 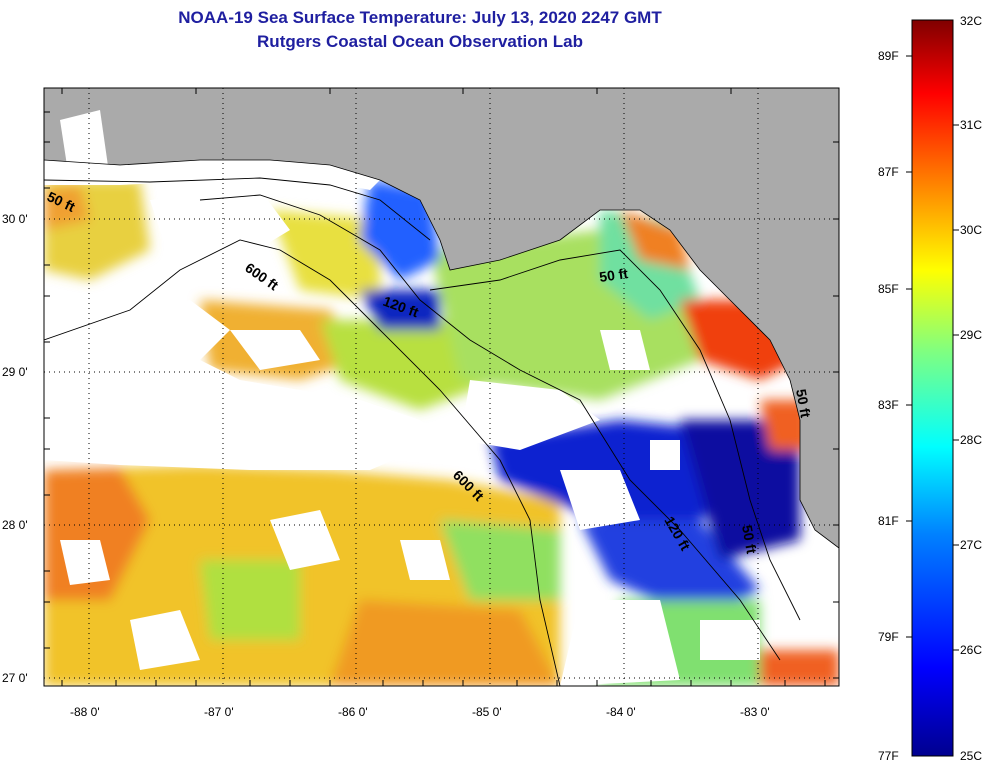 I want to click on nearshore-no-data, so click(x=212, y=175).